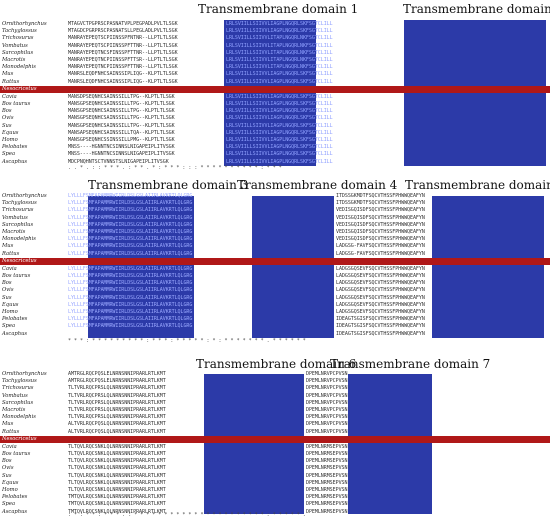  What do you see at coordinates (24, 24) in the screenshot?
I see `species-label: Ornithorhynchus` at bounding box center [24, 24].